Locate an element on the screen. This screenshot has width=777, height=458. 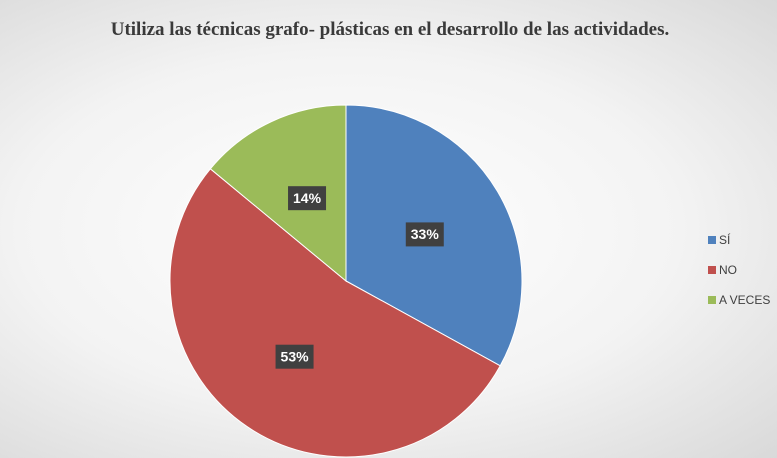
data-label: 14% is located at coordinates (307, 198).